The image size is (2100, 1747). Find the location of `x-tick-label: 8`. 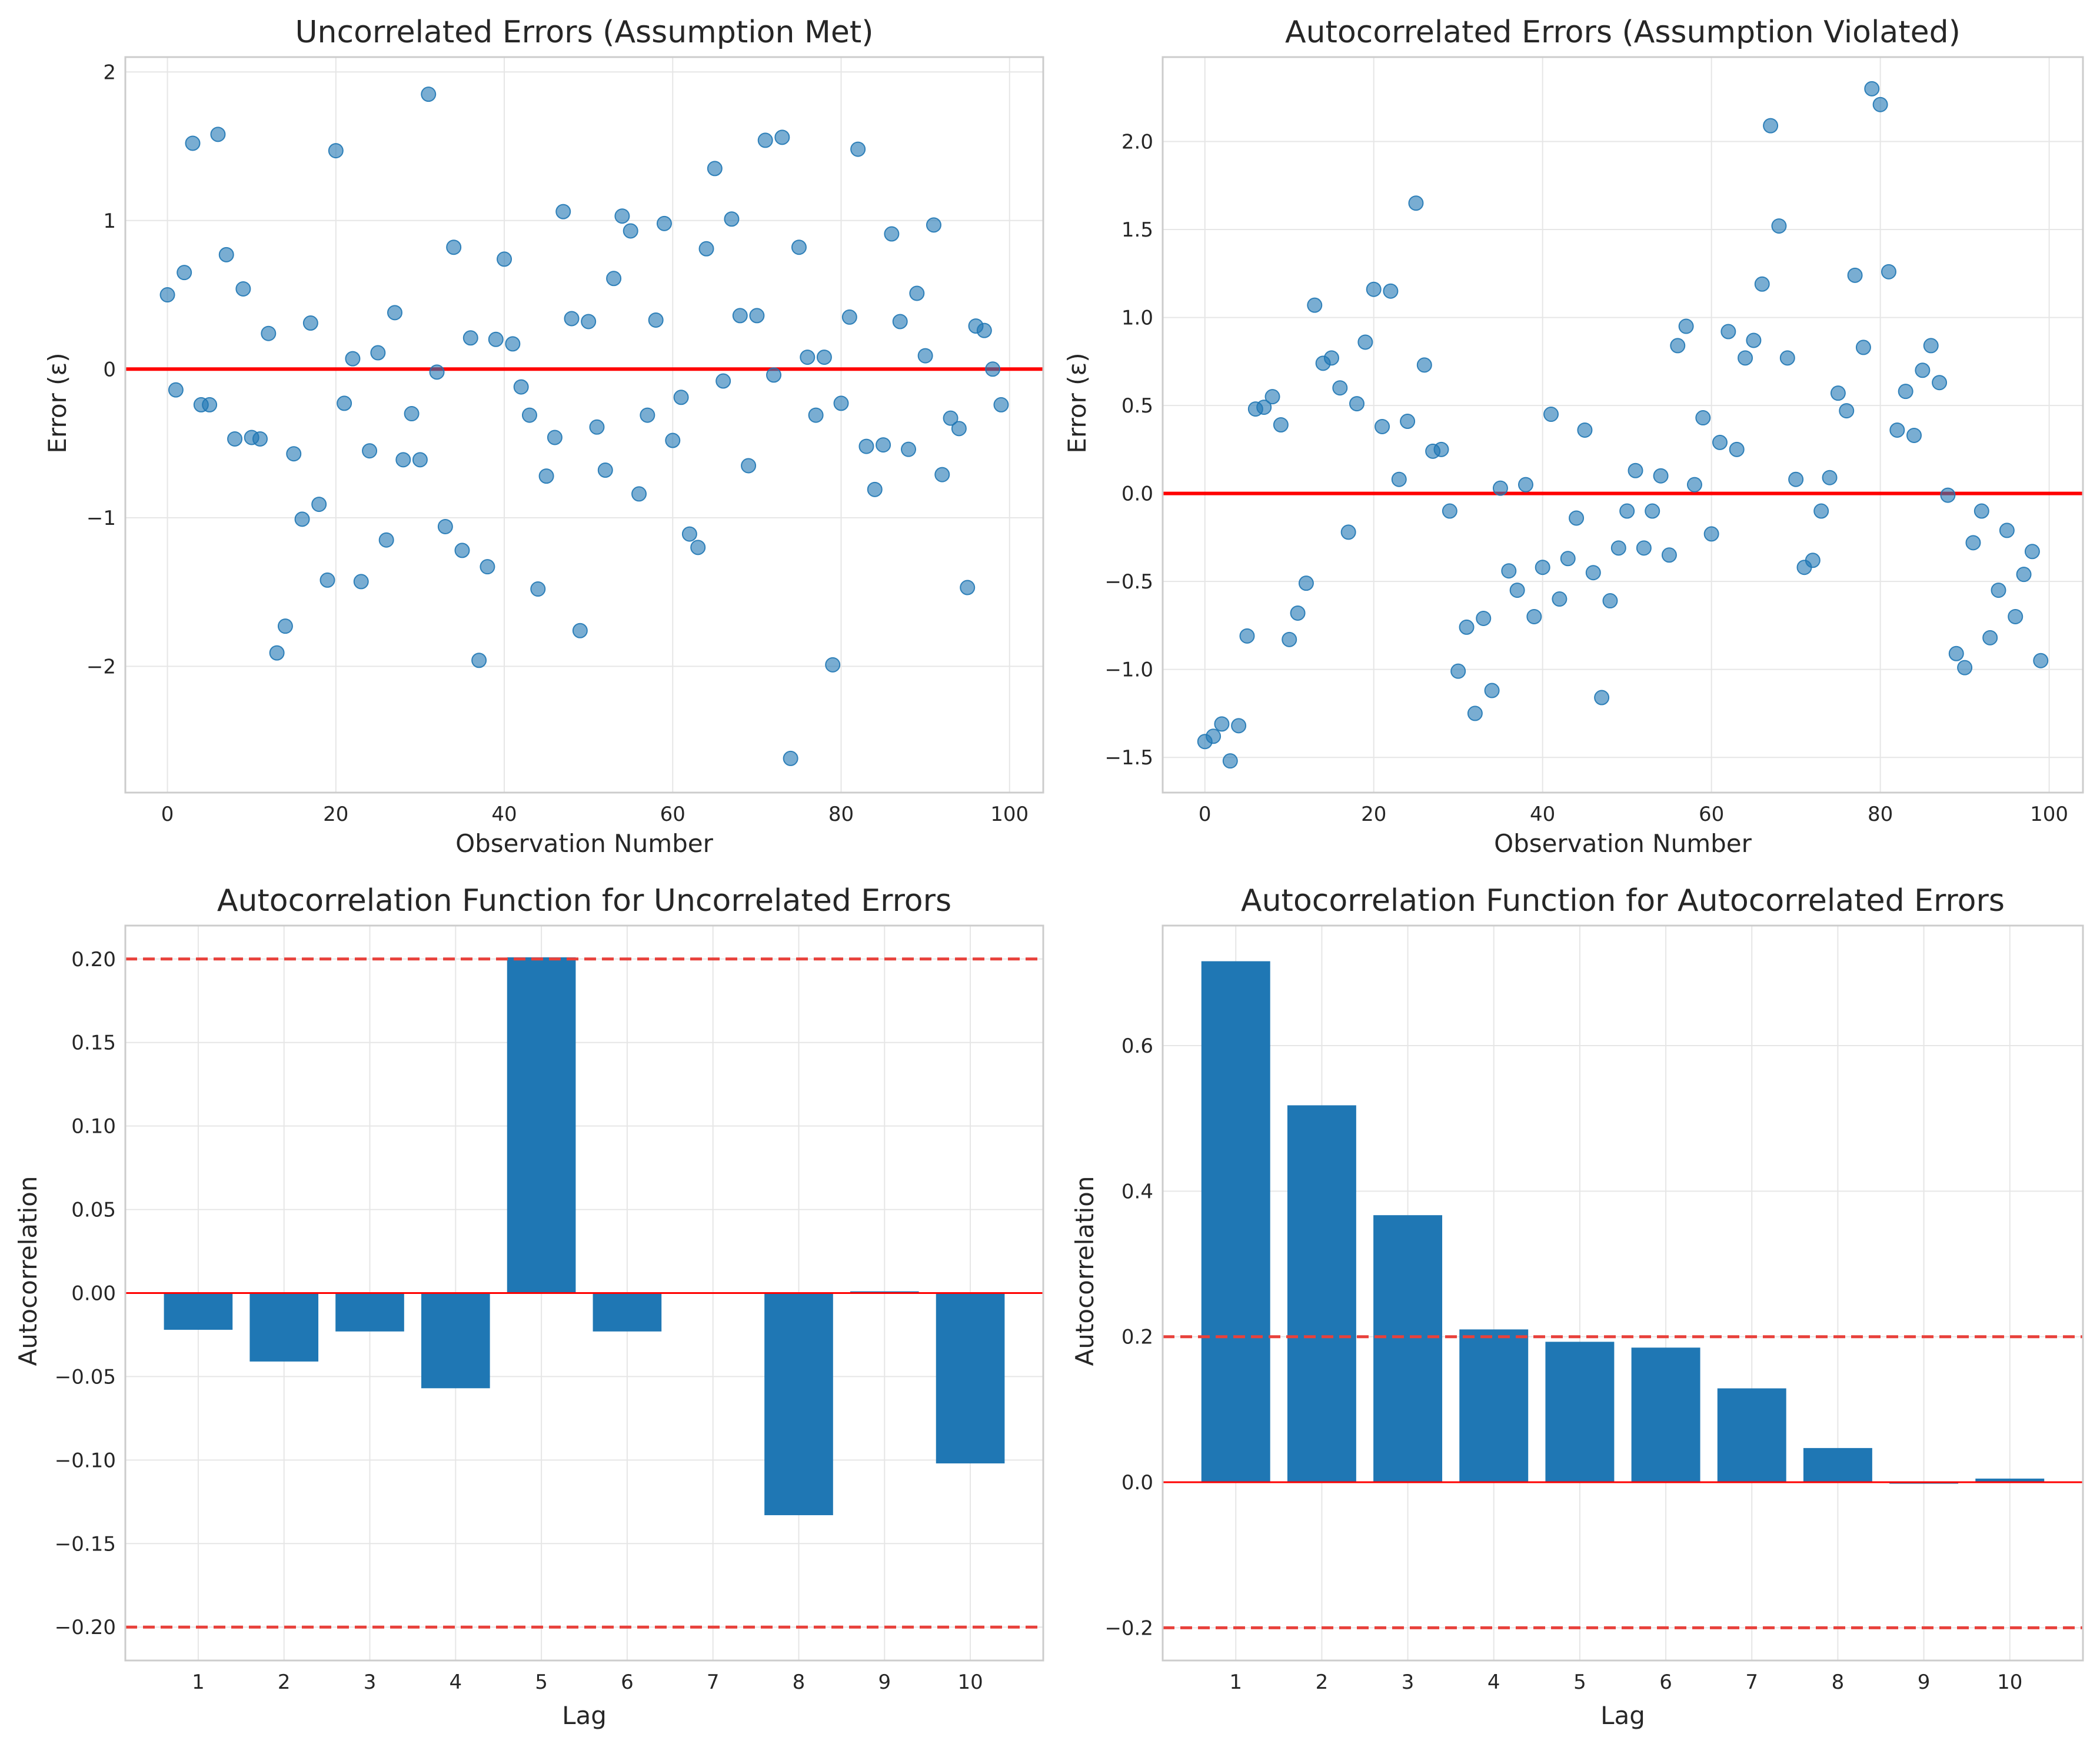

x-tick-label: 8 is located at coordinates (1838, 1682).